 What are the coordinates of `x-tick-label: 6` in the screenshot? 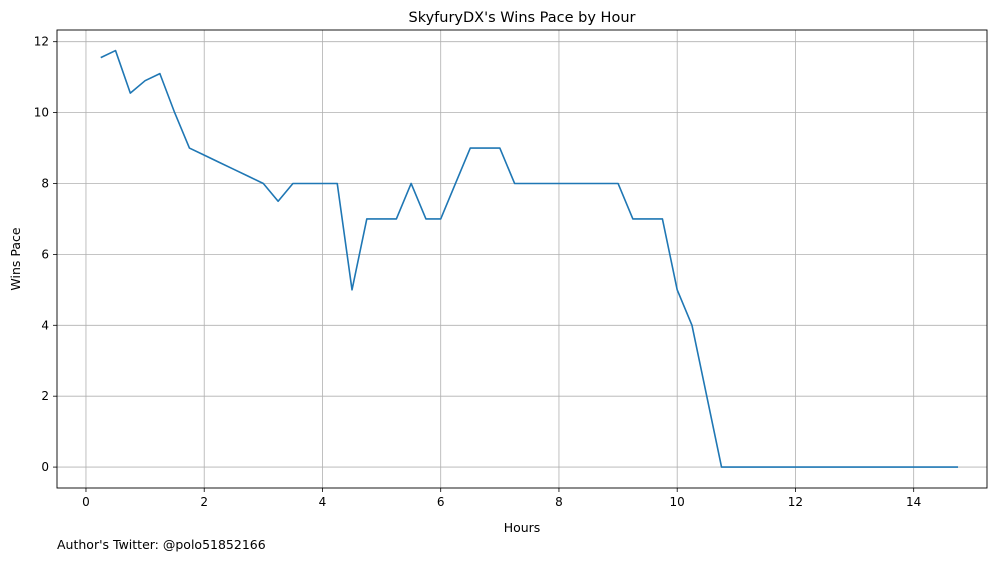 It's located at (441, 502).